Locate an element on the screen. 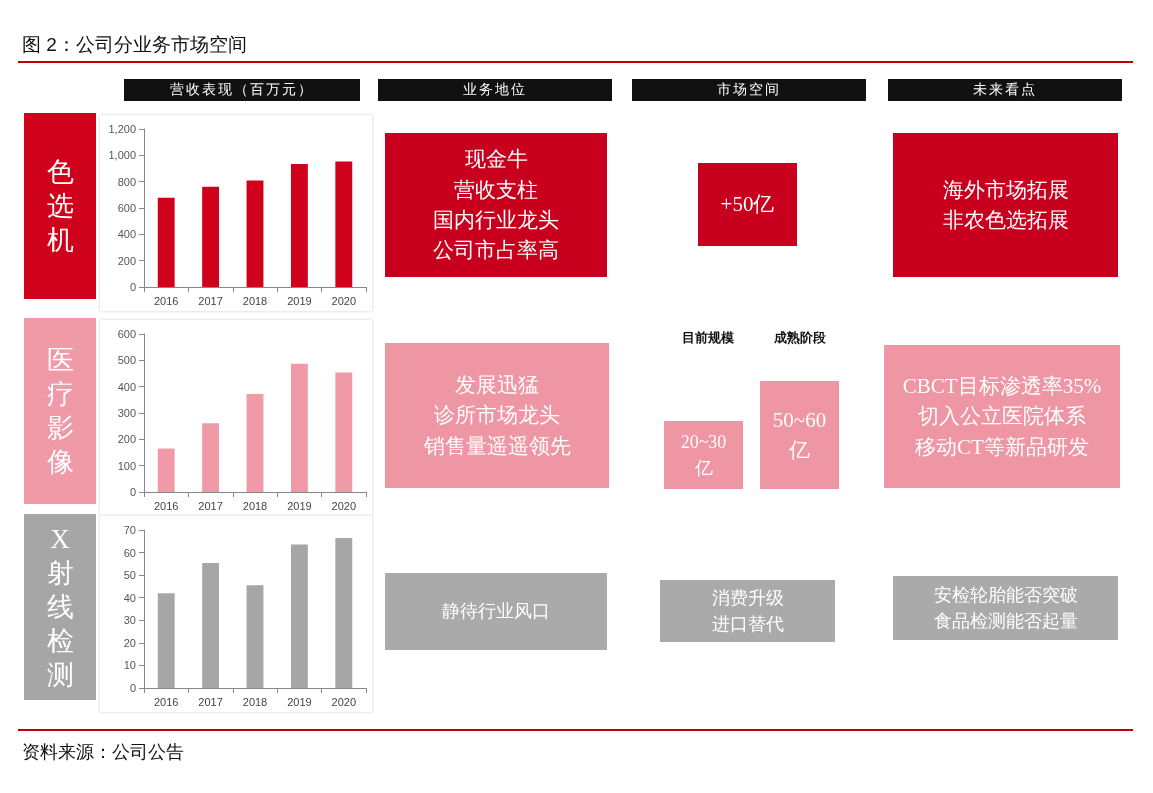 Image resolution: width=1153 pixels, height=793 pixels. y-tick-label: 10 is located at coordinates (129, 665).